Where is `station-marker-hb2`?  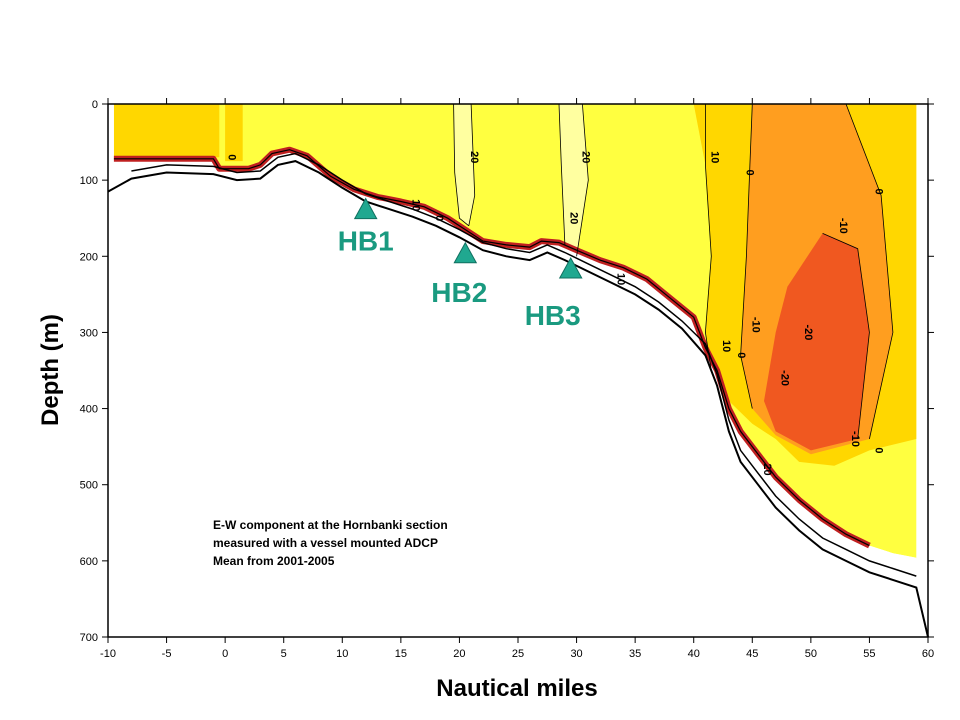 station-marker-hb2 is located at coordinates (465, 252).